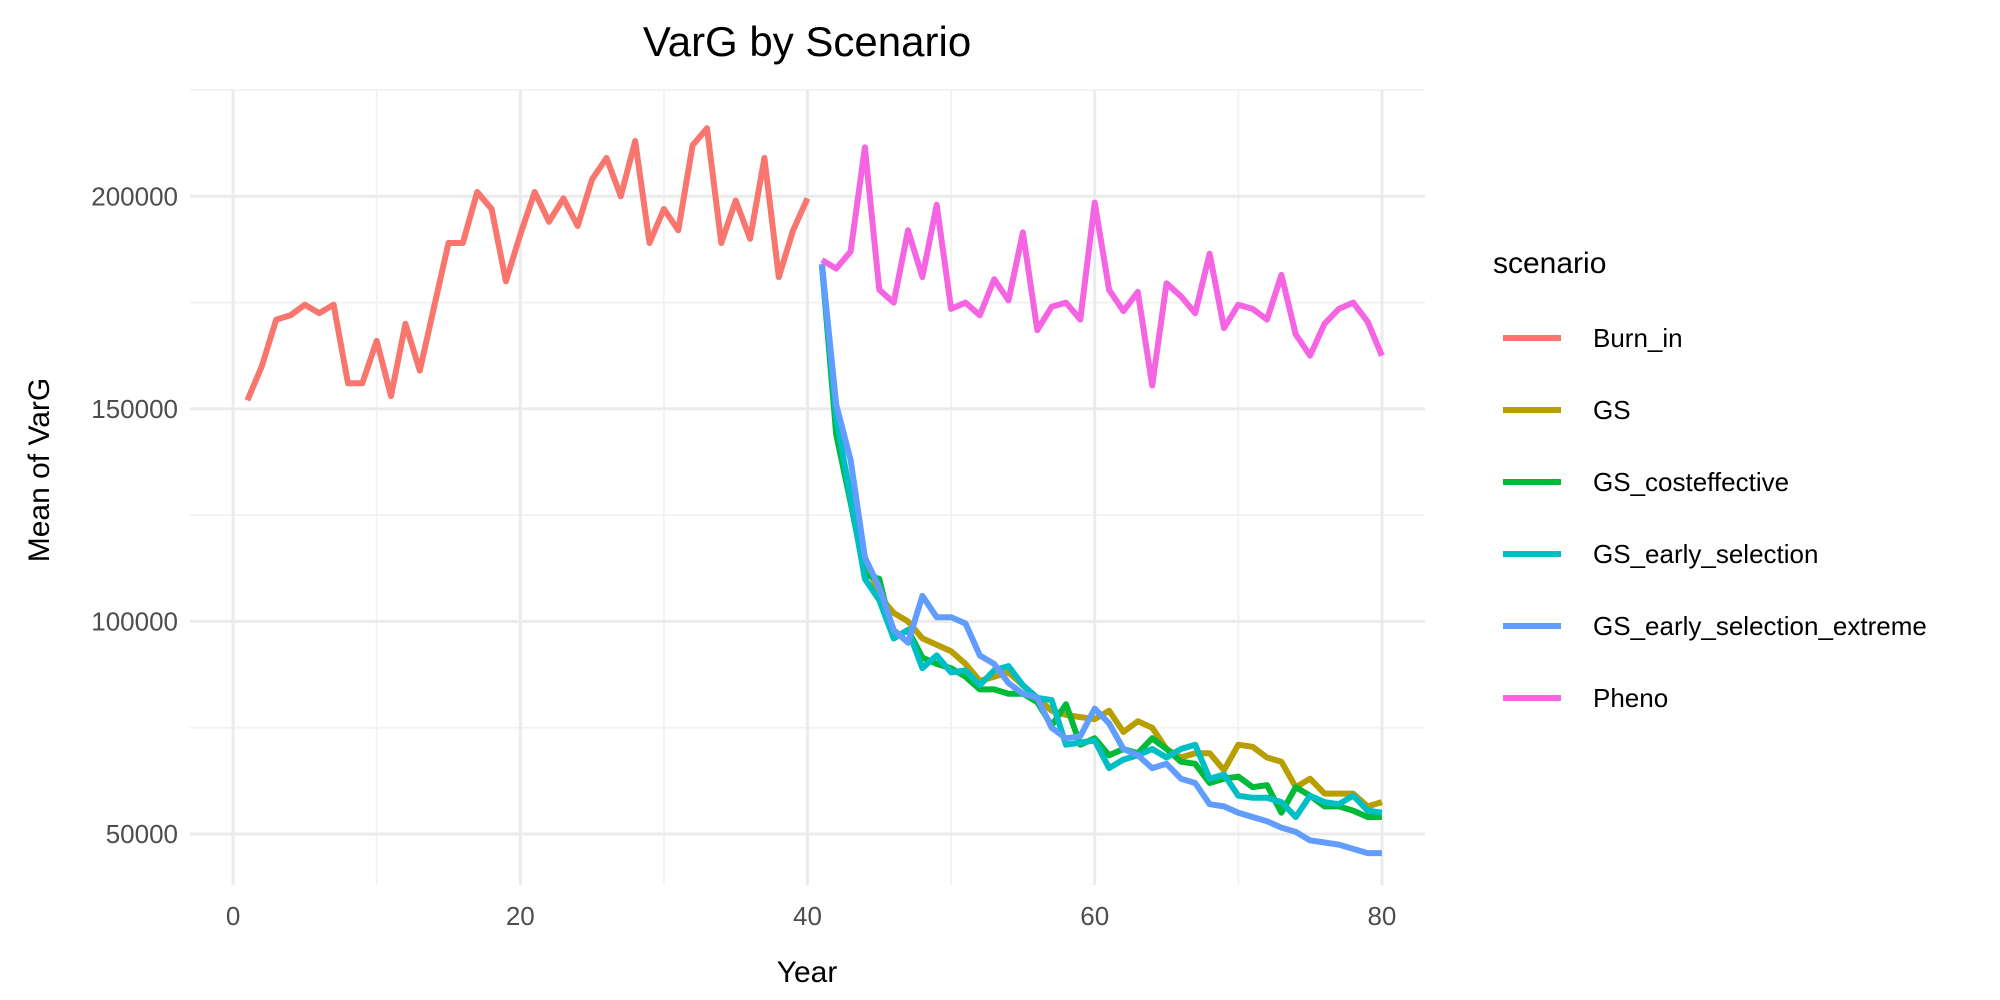 Image resolution: width=2000 pixels, height=1000 pixels. What do you see at coordinates (39, 470) in the screenshot?
I see `y-axis-title: Mean of VarG` at bounding box center [39, 470].